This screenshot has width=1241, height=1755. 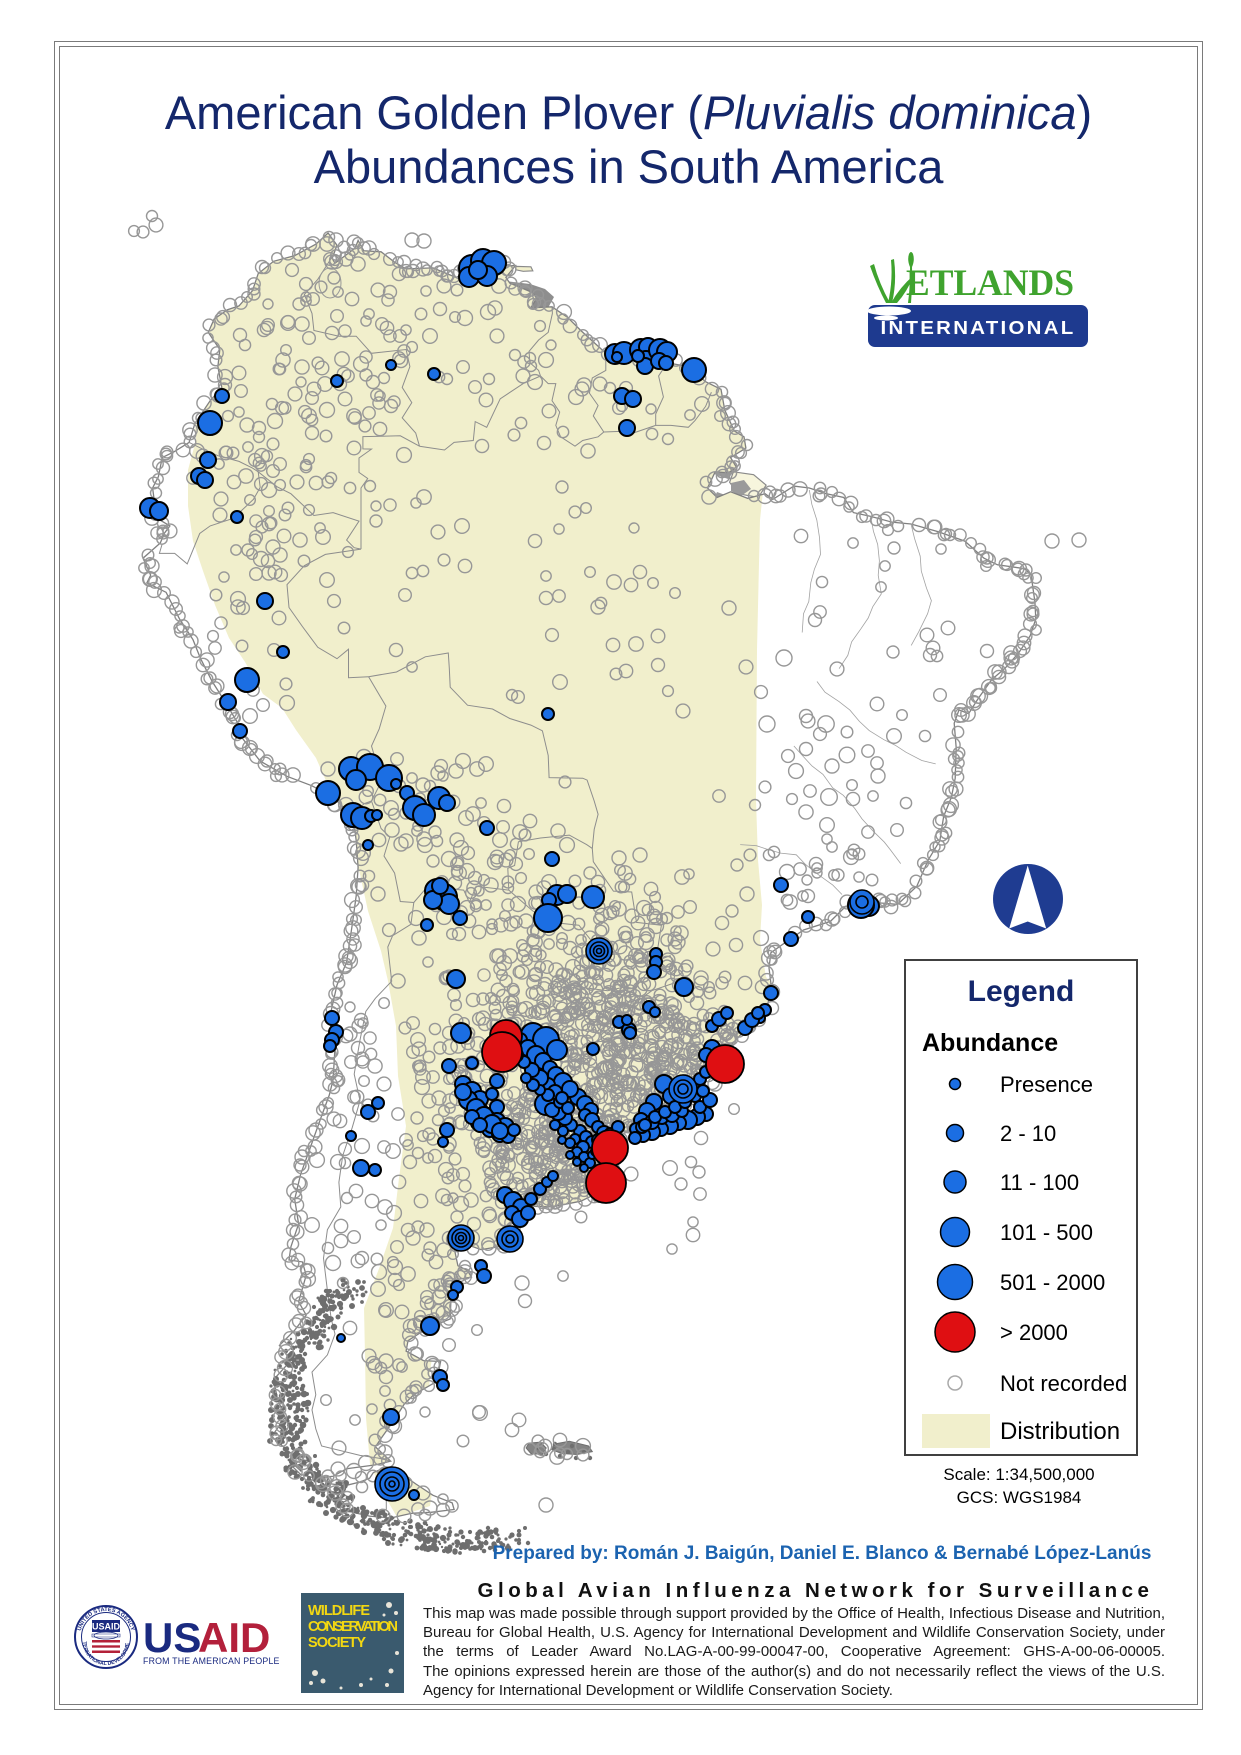 What do you see at coordinates (339, 1611) in the screenshot?
I see `svg-text: WILDLIFE` at bounding box center [339, 1611].